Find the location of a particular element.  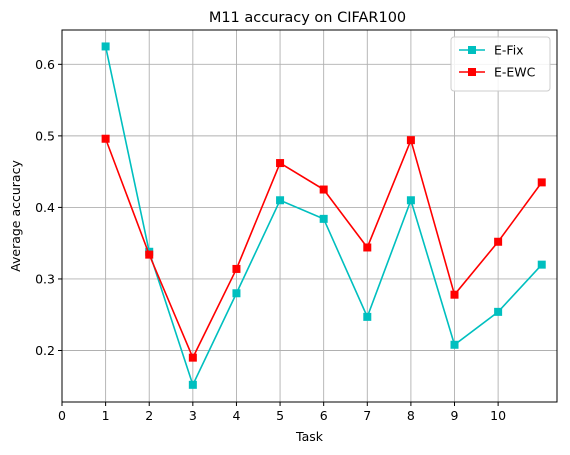

legend-label-e-ewc: E-EWC is located at coordinates (515, 72).